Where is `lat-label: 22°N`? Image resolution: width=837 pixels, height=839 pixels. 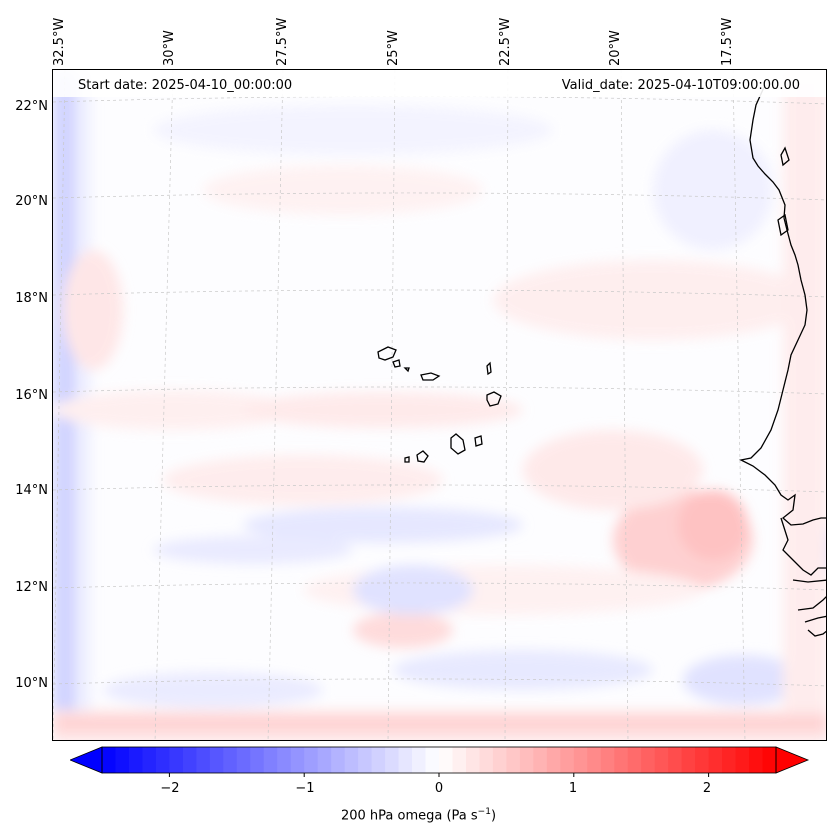
lat-label: 22°N is located at coordinates (31, 106).